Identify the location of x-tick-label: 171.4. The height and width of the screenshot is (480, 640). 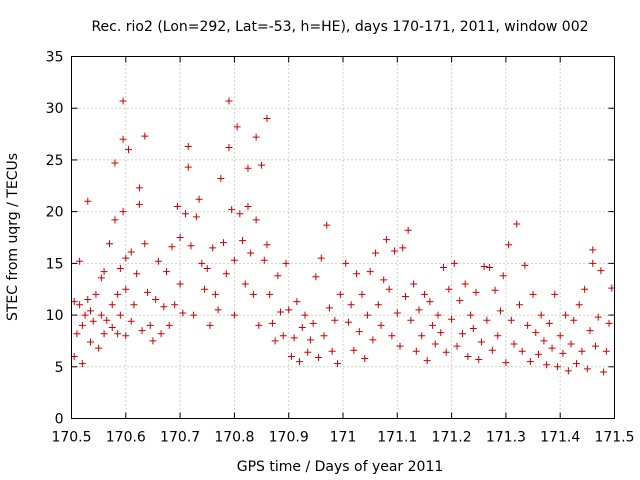
(560, 438).